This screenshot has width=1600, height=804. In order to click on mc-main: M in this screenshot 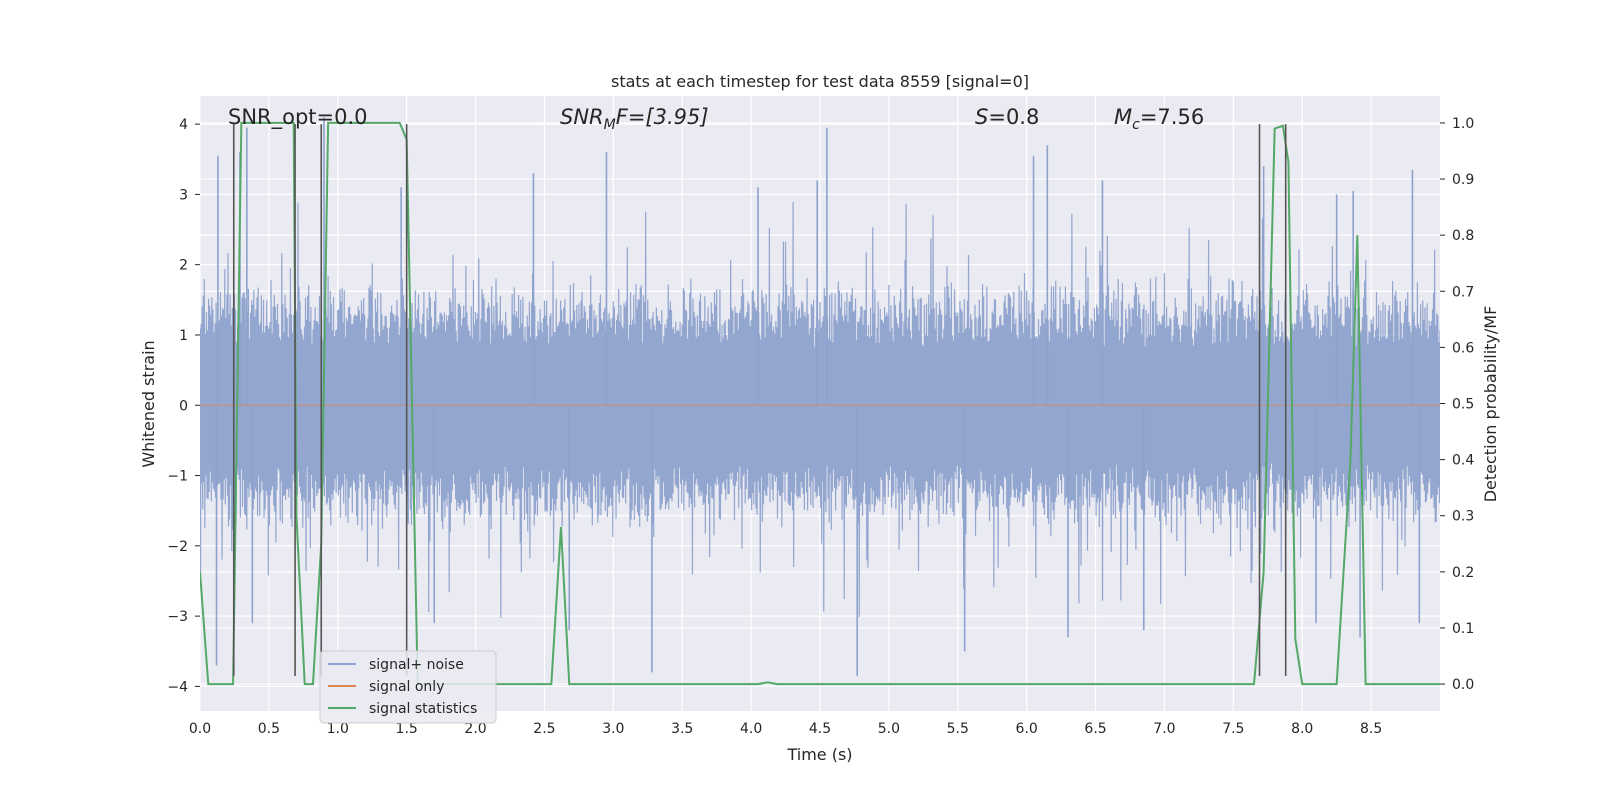, I will do `click(1123, 117)`.